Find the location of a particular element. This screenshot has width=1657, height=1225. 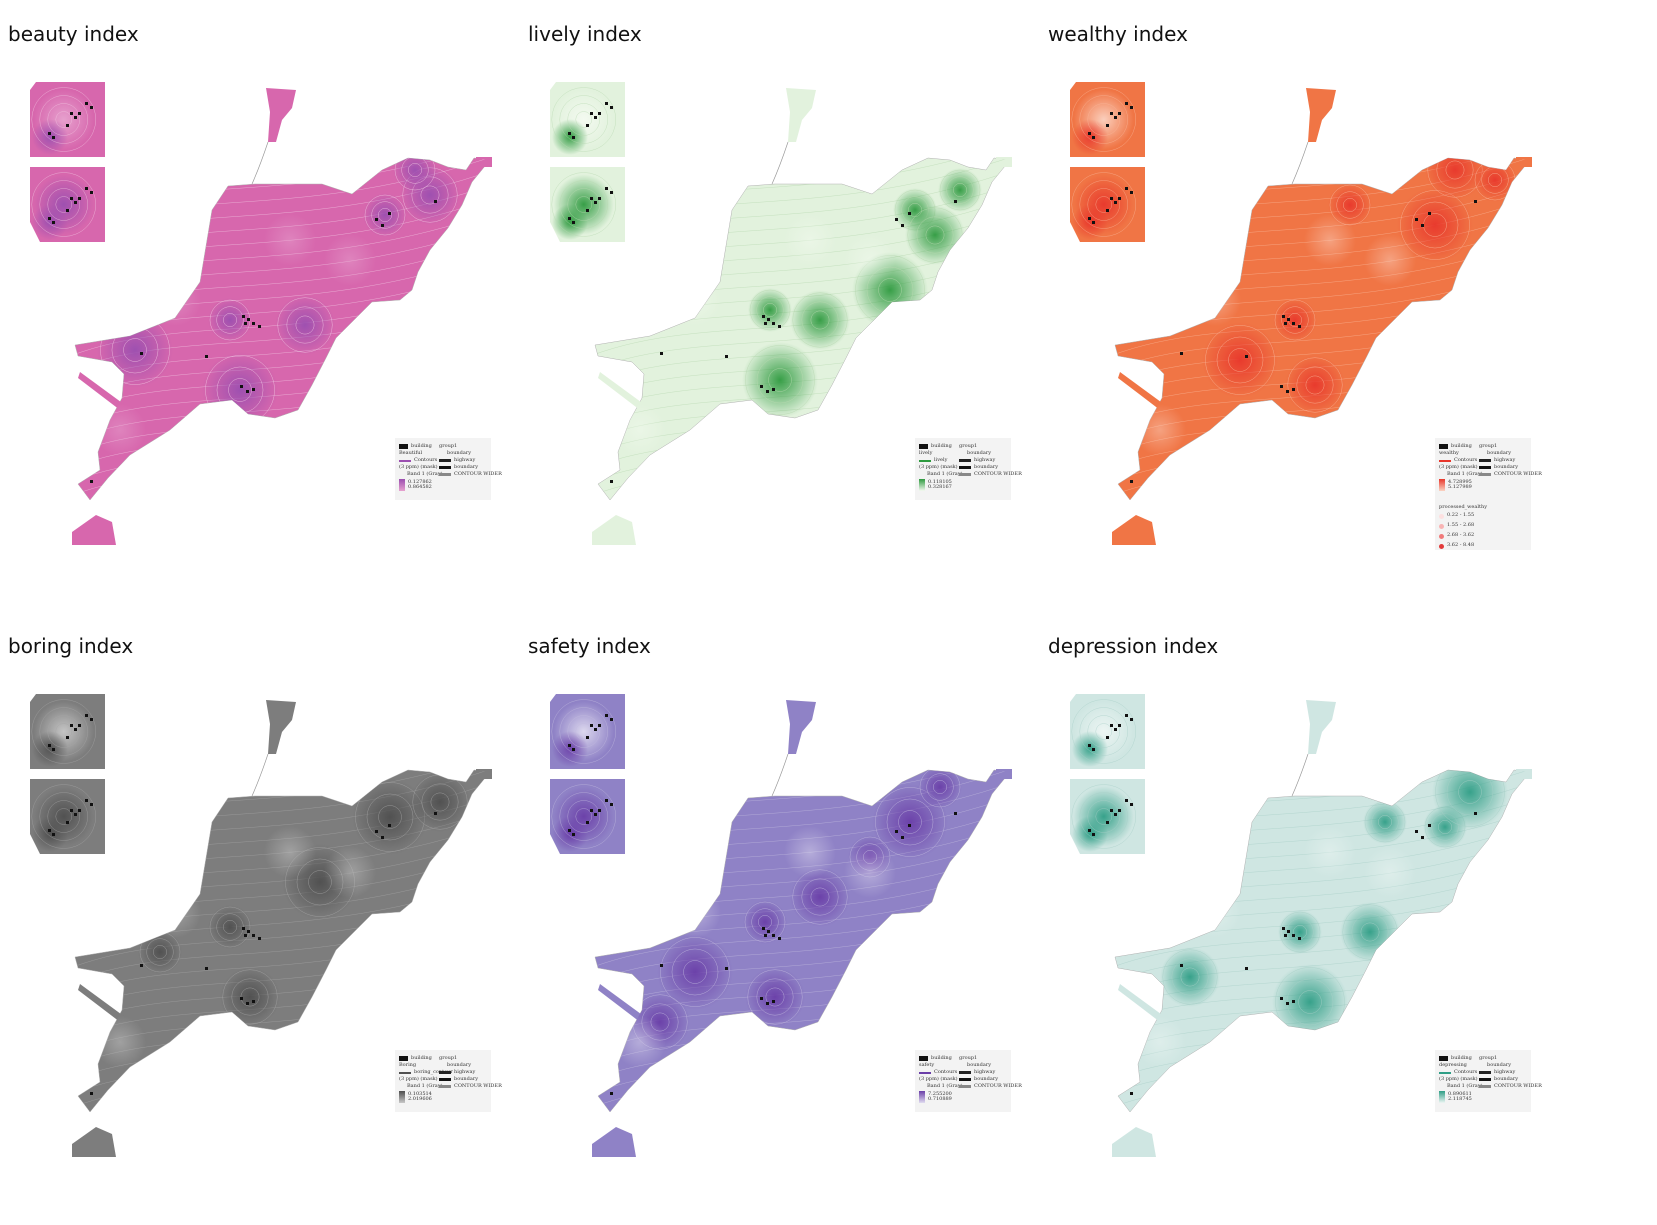

panel-title: boring index is located at coordinates (71, 646).